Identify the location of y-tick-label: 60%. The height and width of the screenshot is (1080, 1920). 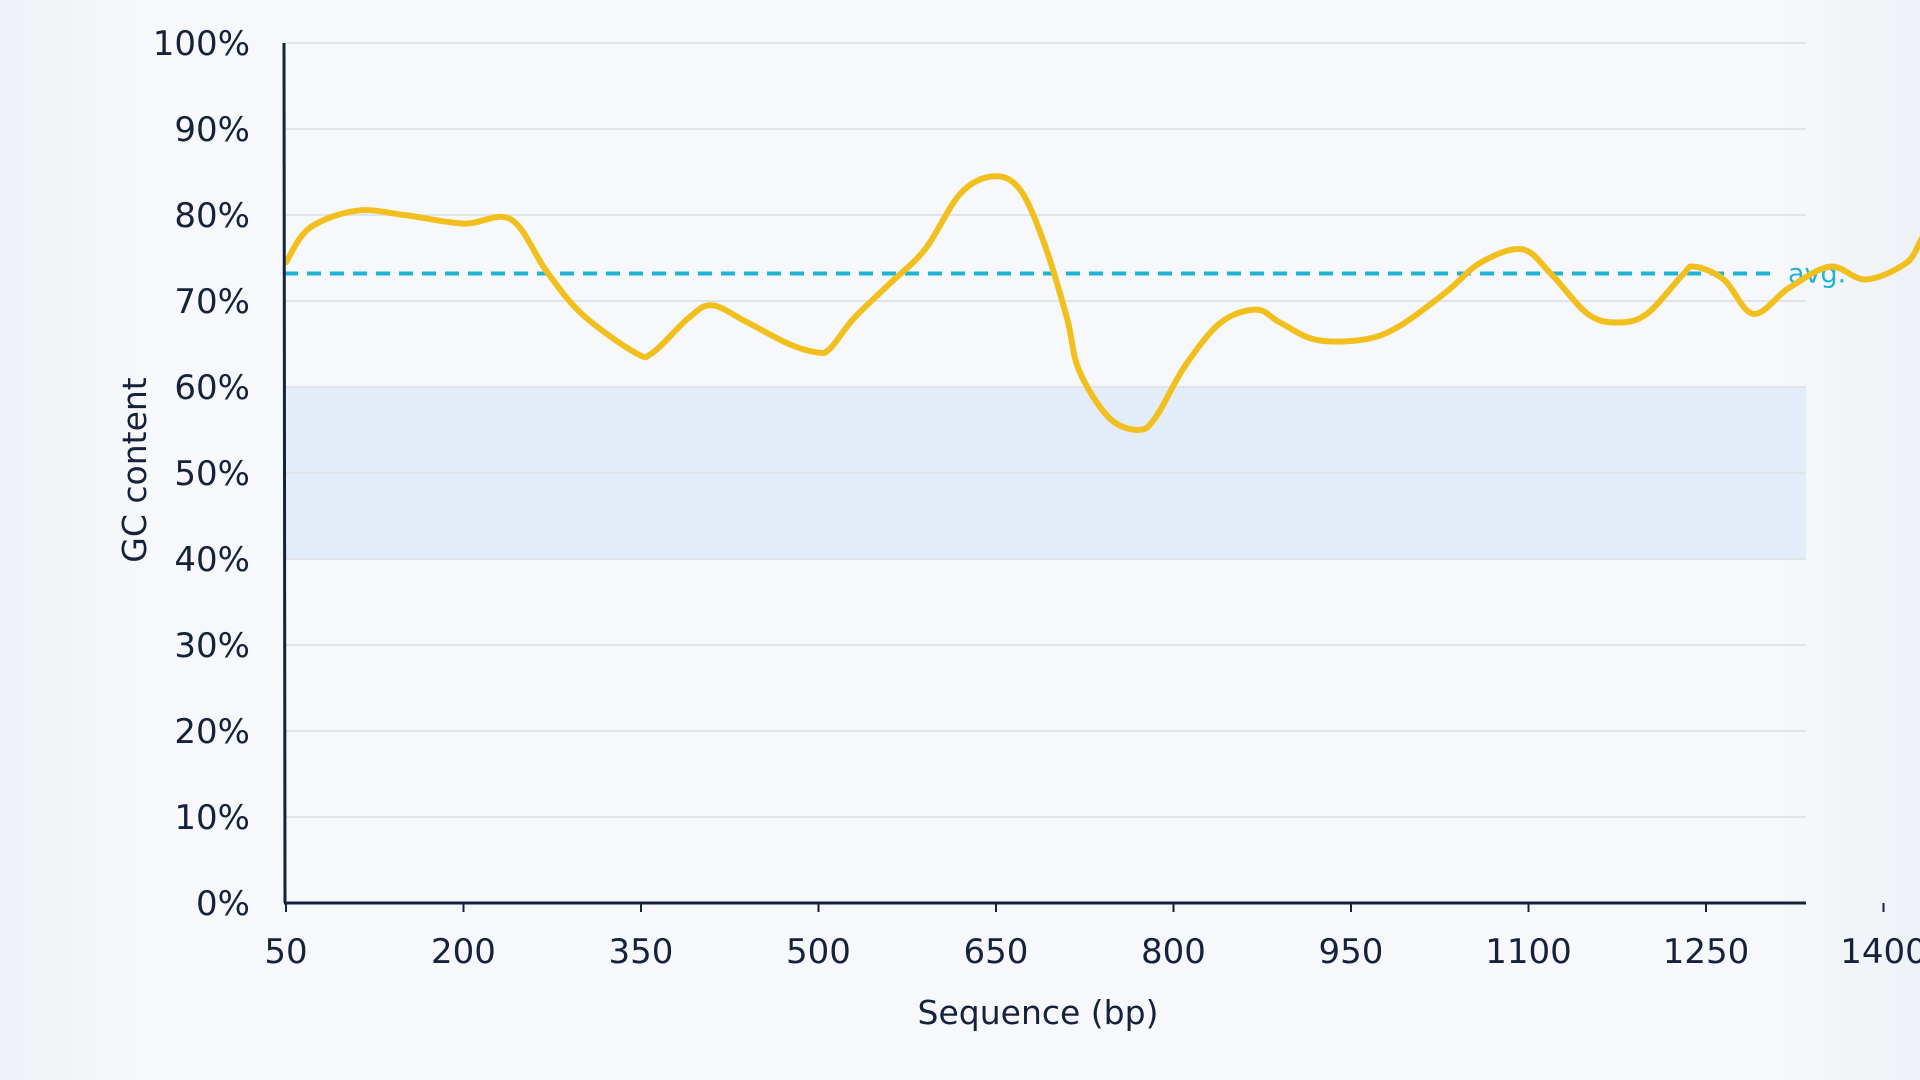
(212, 388).